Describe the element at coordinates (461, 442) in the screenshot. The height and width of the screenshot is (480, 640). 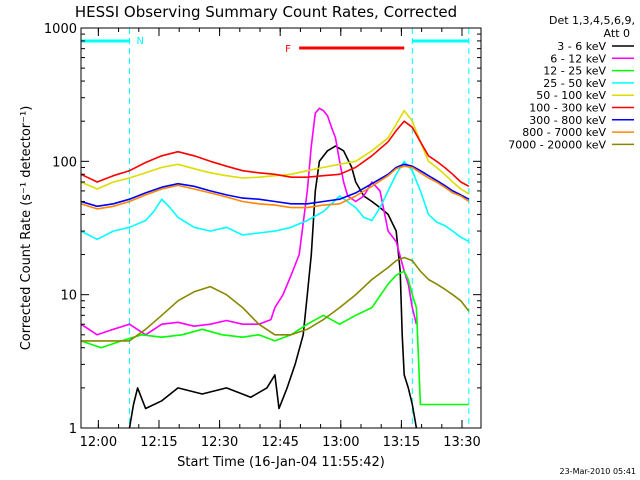
I see `x-tick-label: 13:30` at that location.